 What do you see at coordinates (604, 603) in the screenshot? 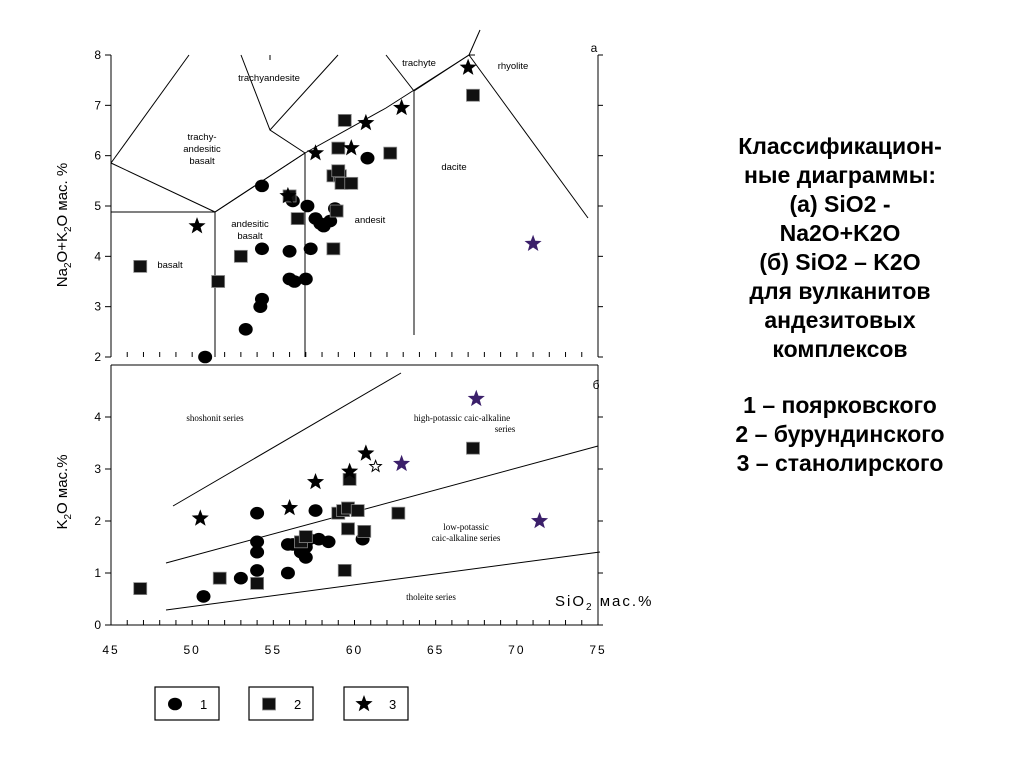
I see `panel-b-x-axis-title: SiO2 мас.%` at bounding box center [604, 603].